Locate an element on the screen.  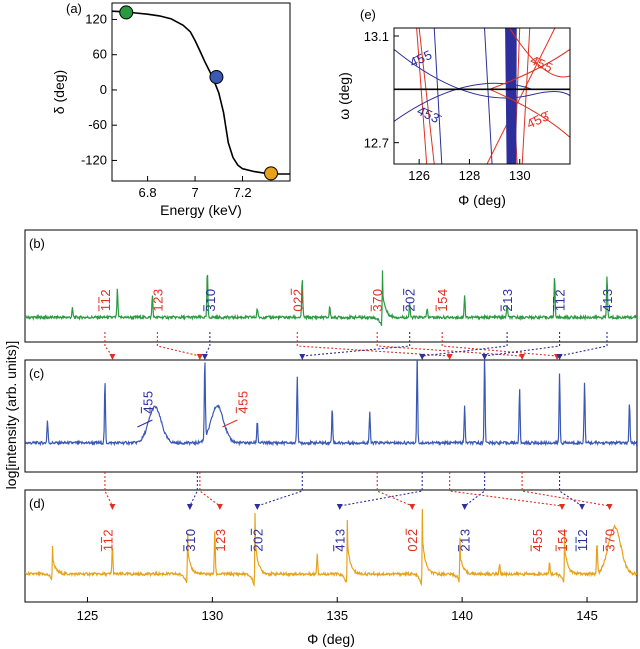
b-reflection-label: 154 is located at coordinates (442, 299).